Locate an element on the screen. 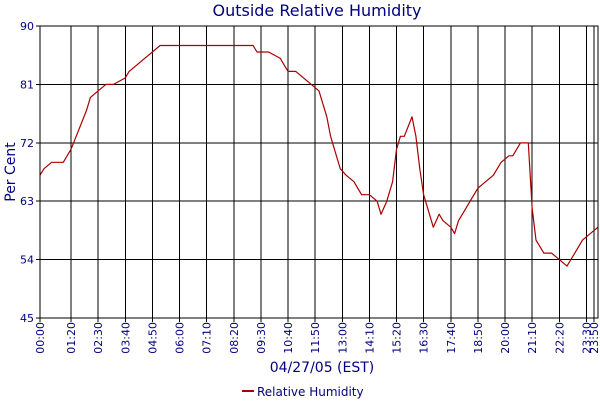 Image resolution: width=600 pixels, height=404 pixels. x-tick-label: 20:00 is located at coordinates (505, 338).